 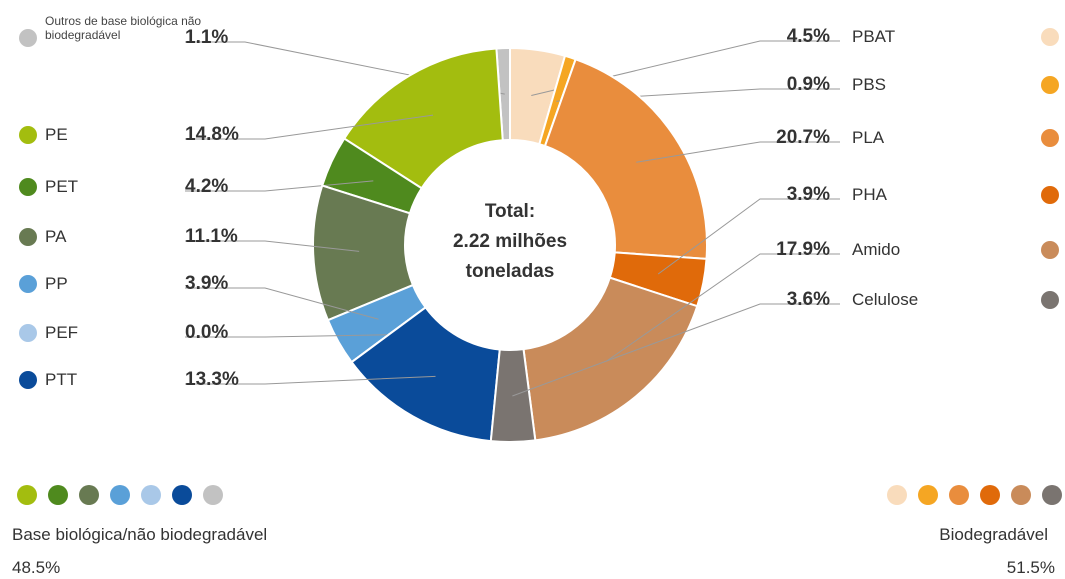 What do you see at coordinates (140, 534) in the screenshot?
I see `group-name: Base biológica/não biodegradável` at bounding box center [140, 534].